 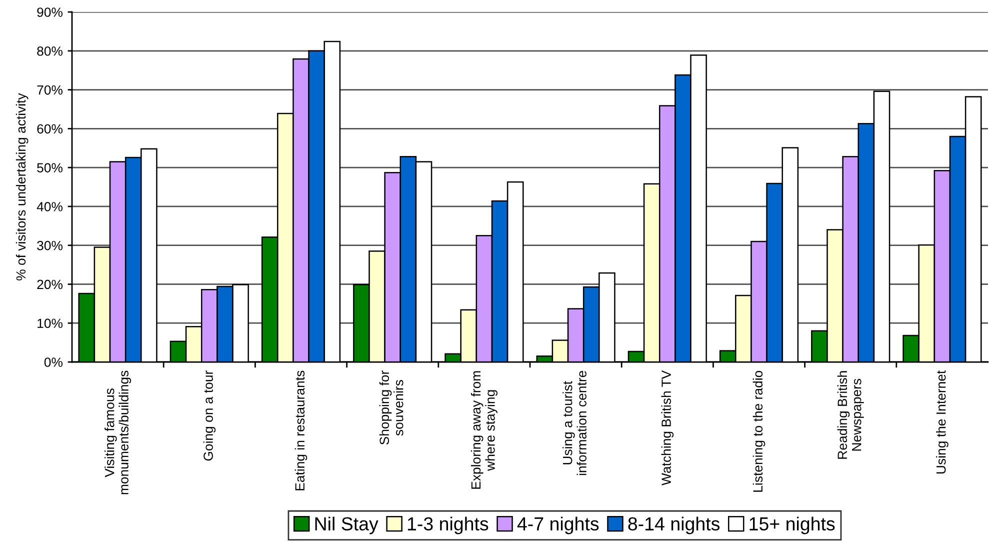 I want to click on y-tick-label: 50%, so click(x=50, y=167).